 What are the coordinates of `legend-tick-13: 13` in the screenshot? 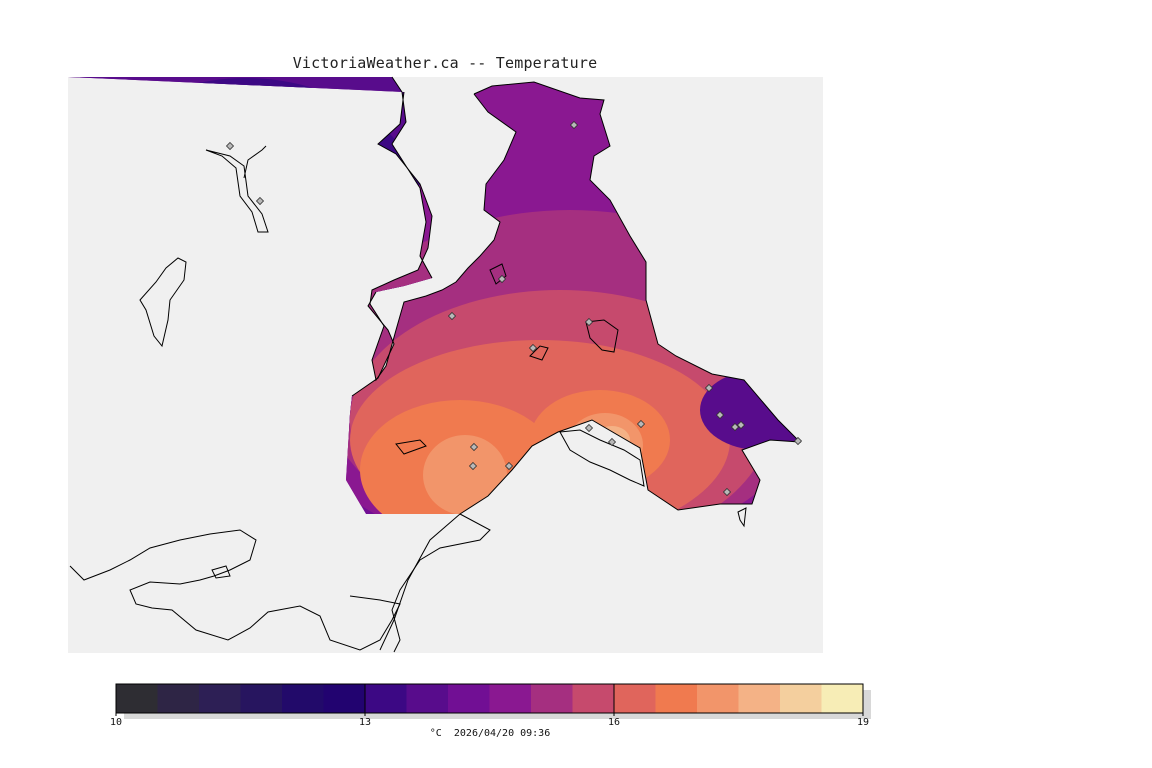 It's located at (365, 722).